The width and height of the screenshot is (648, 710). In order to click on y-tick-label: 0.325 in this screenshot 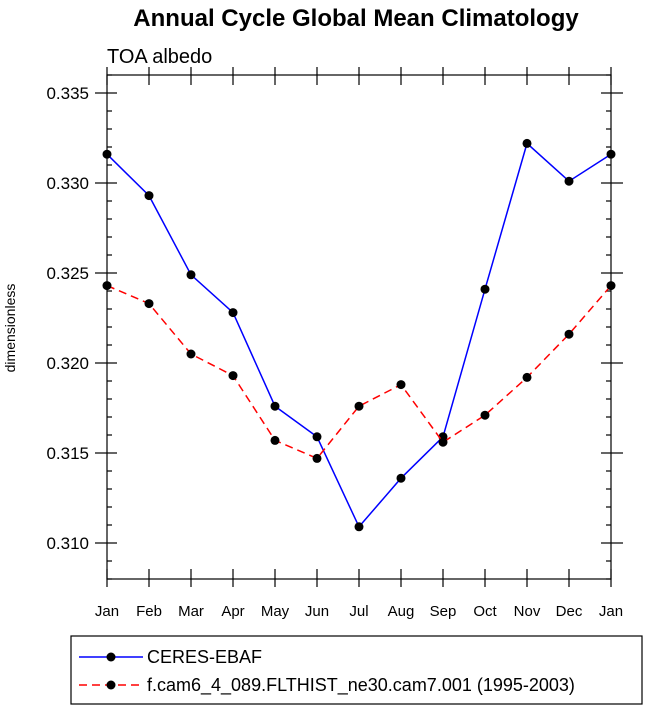, I will do `click(67, 273)`.